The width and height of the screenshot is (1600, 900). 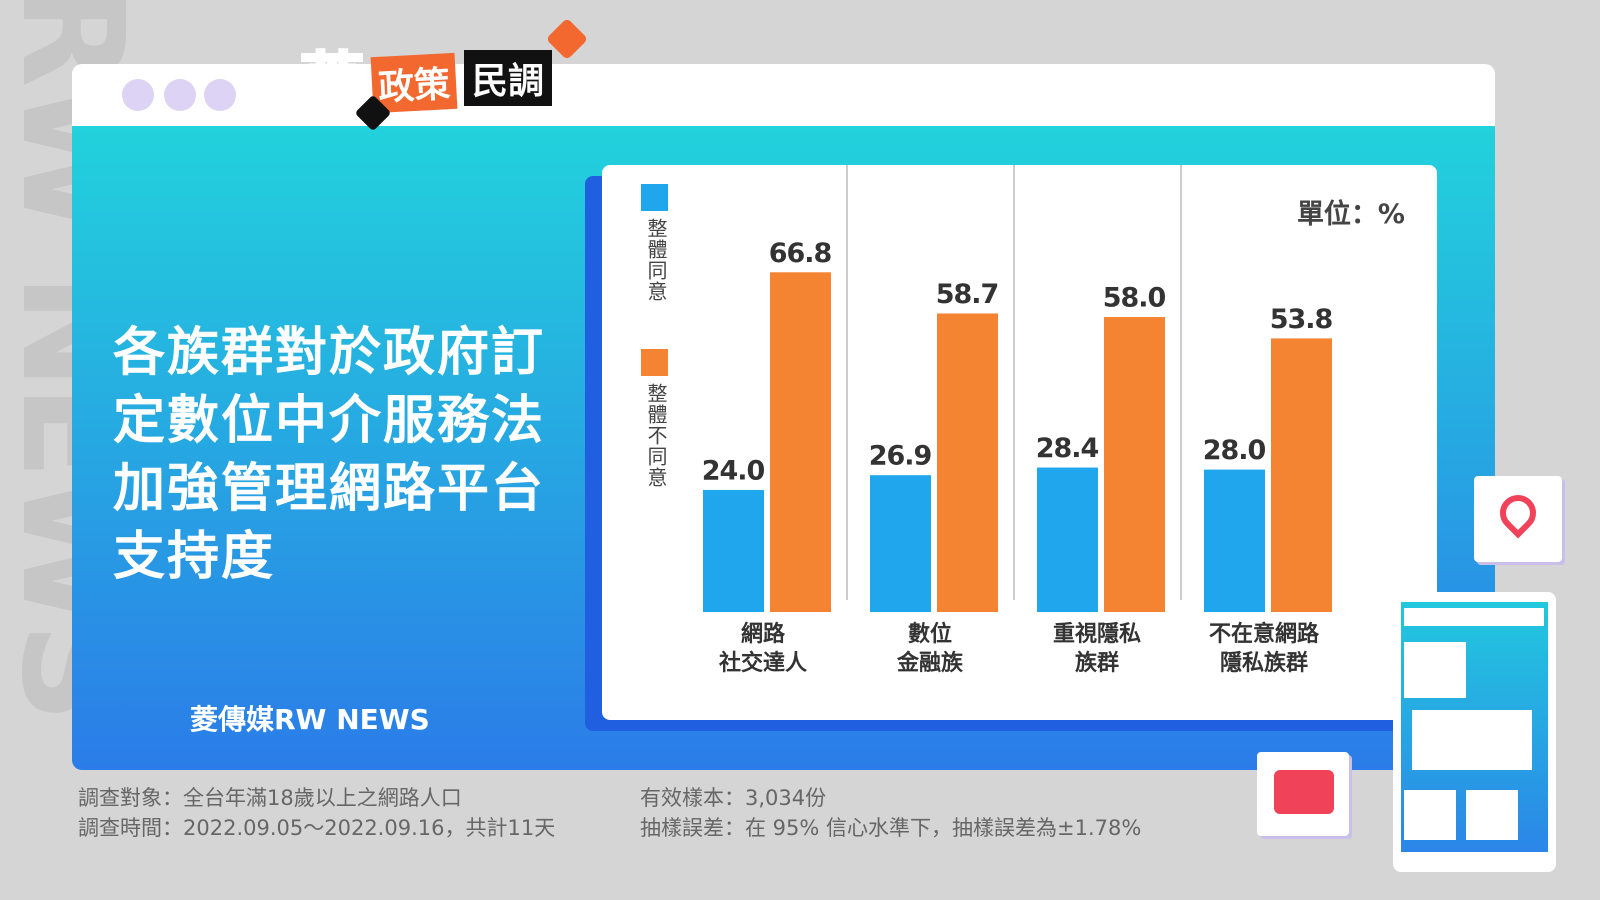 I want to click on value-label: 53.8, so click(x=1301, y=319).